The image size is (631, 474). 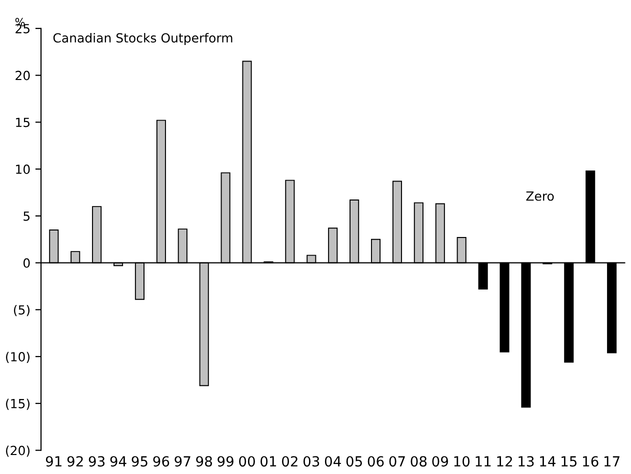 I want to click on x-tick-label: 14, so click(x=548, y=461).